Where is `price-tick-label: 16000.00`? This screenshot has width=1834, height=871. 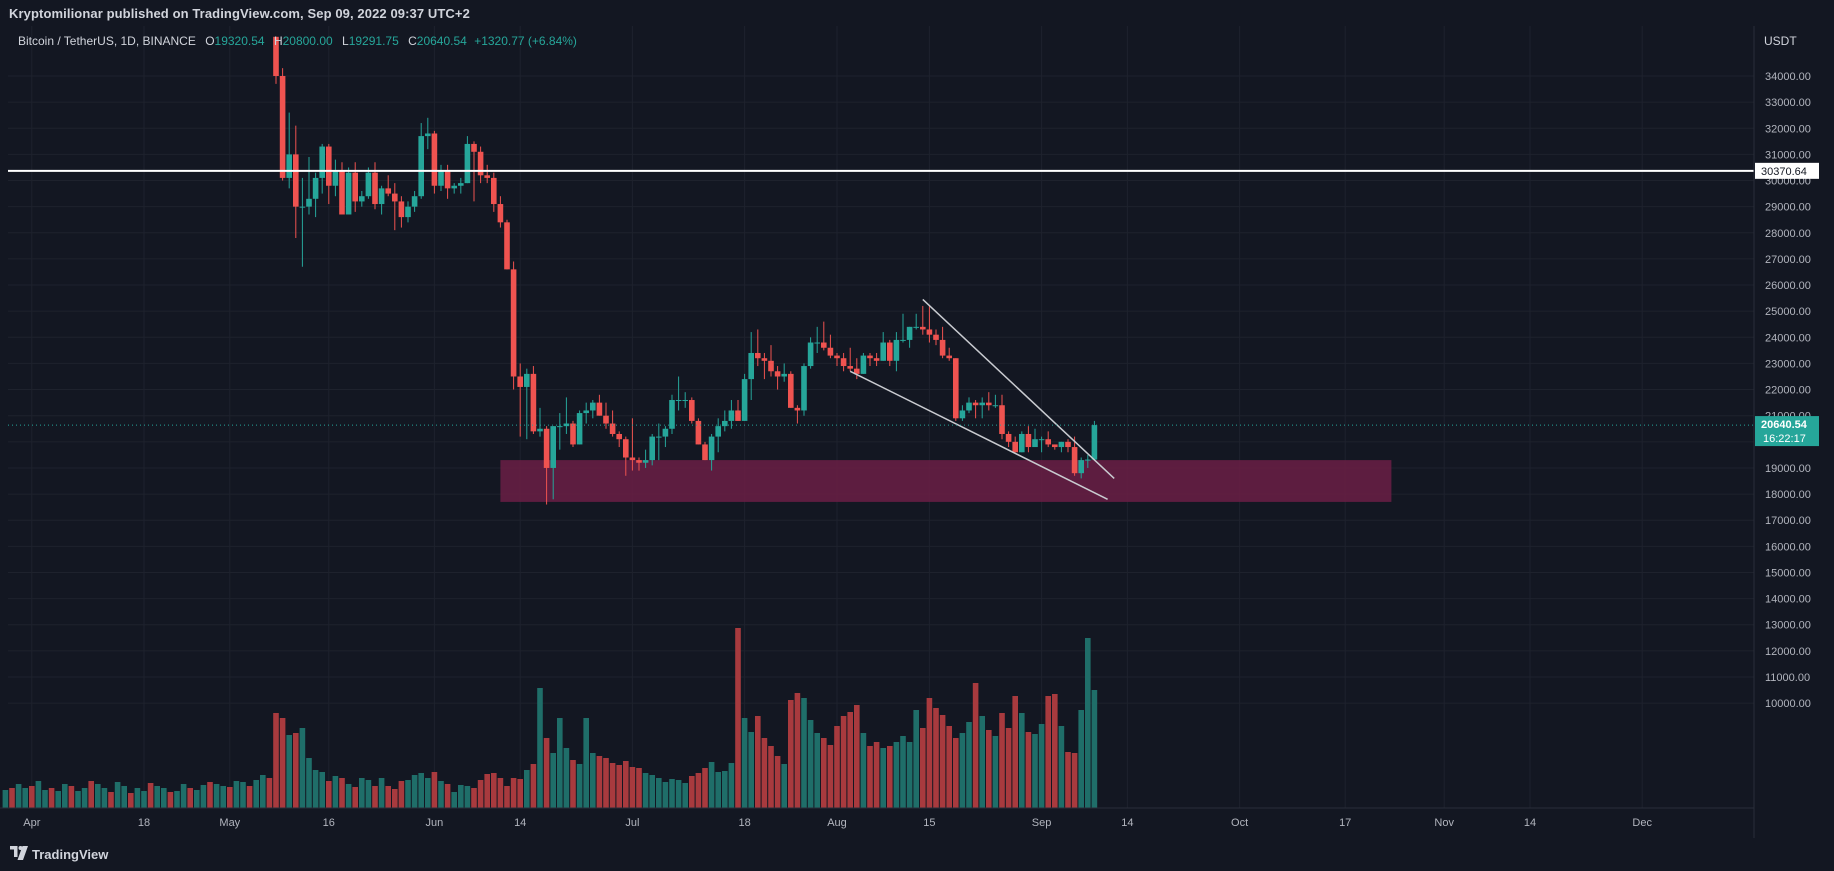 price-tick-label: 16000.00 is located at coordinates (1788, 547).